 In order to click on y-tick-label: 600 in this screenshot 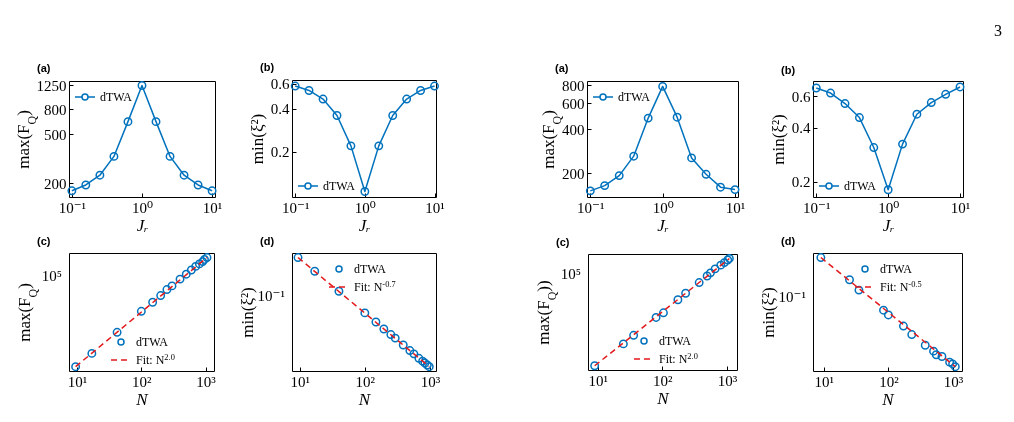, I will do `click(573, 103)`.